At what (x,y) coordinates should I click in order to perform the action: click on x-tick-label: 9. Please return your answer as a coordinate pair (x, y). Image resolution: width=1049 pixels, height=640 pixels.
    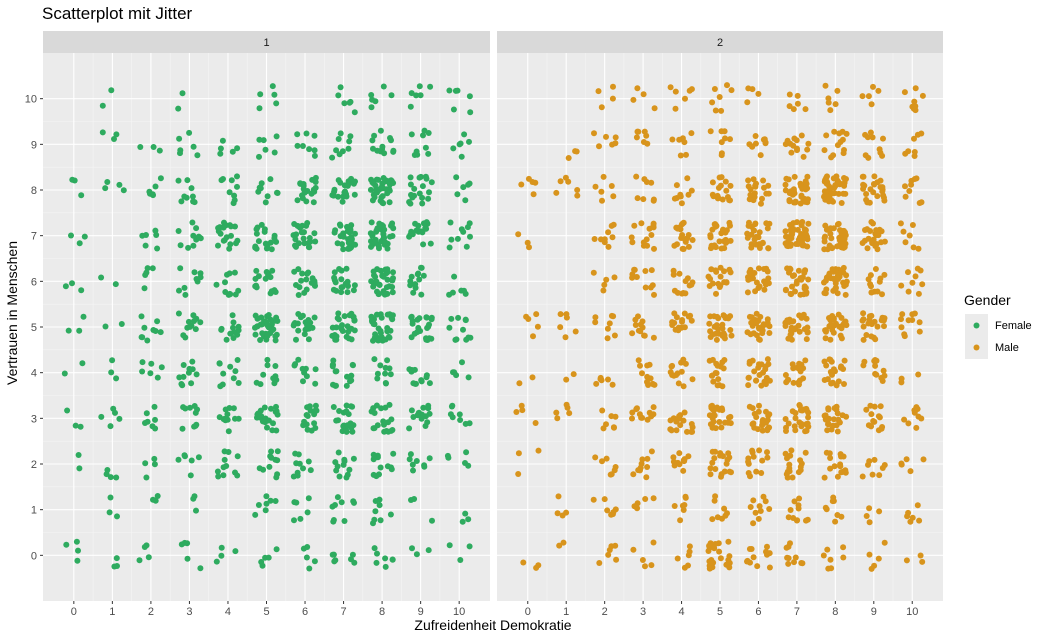
    Looking at the image, I should click on (421, 612).